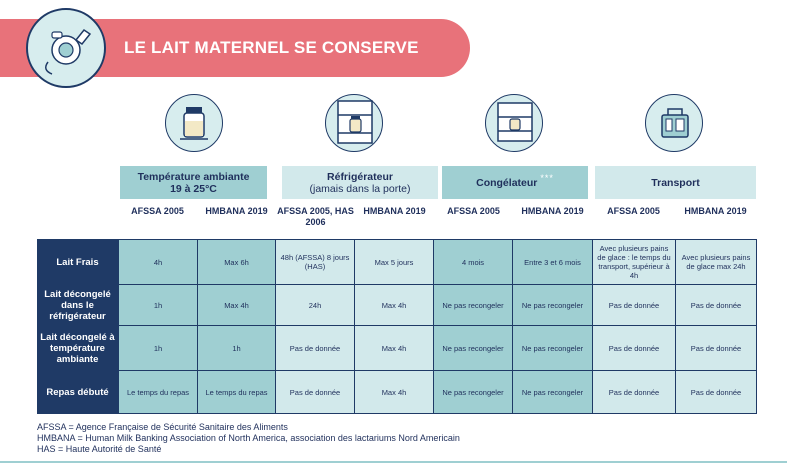 Image resolution: width=787 pixels, height=465 pixels. I want to click on fridge-icon, so click(354, 123).